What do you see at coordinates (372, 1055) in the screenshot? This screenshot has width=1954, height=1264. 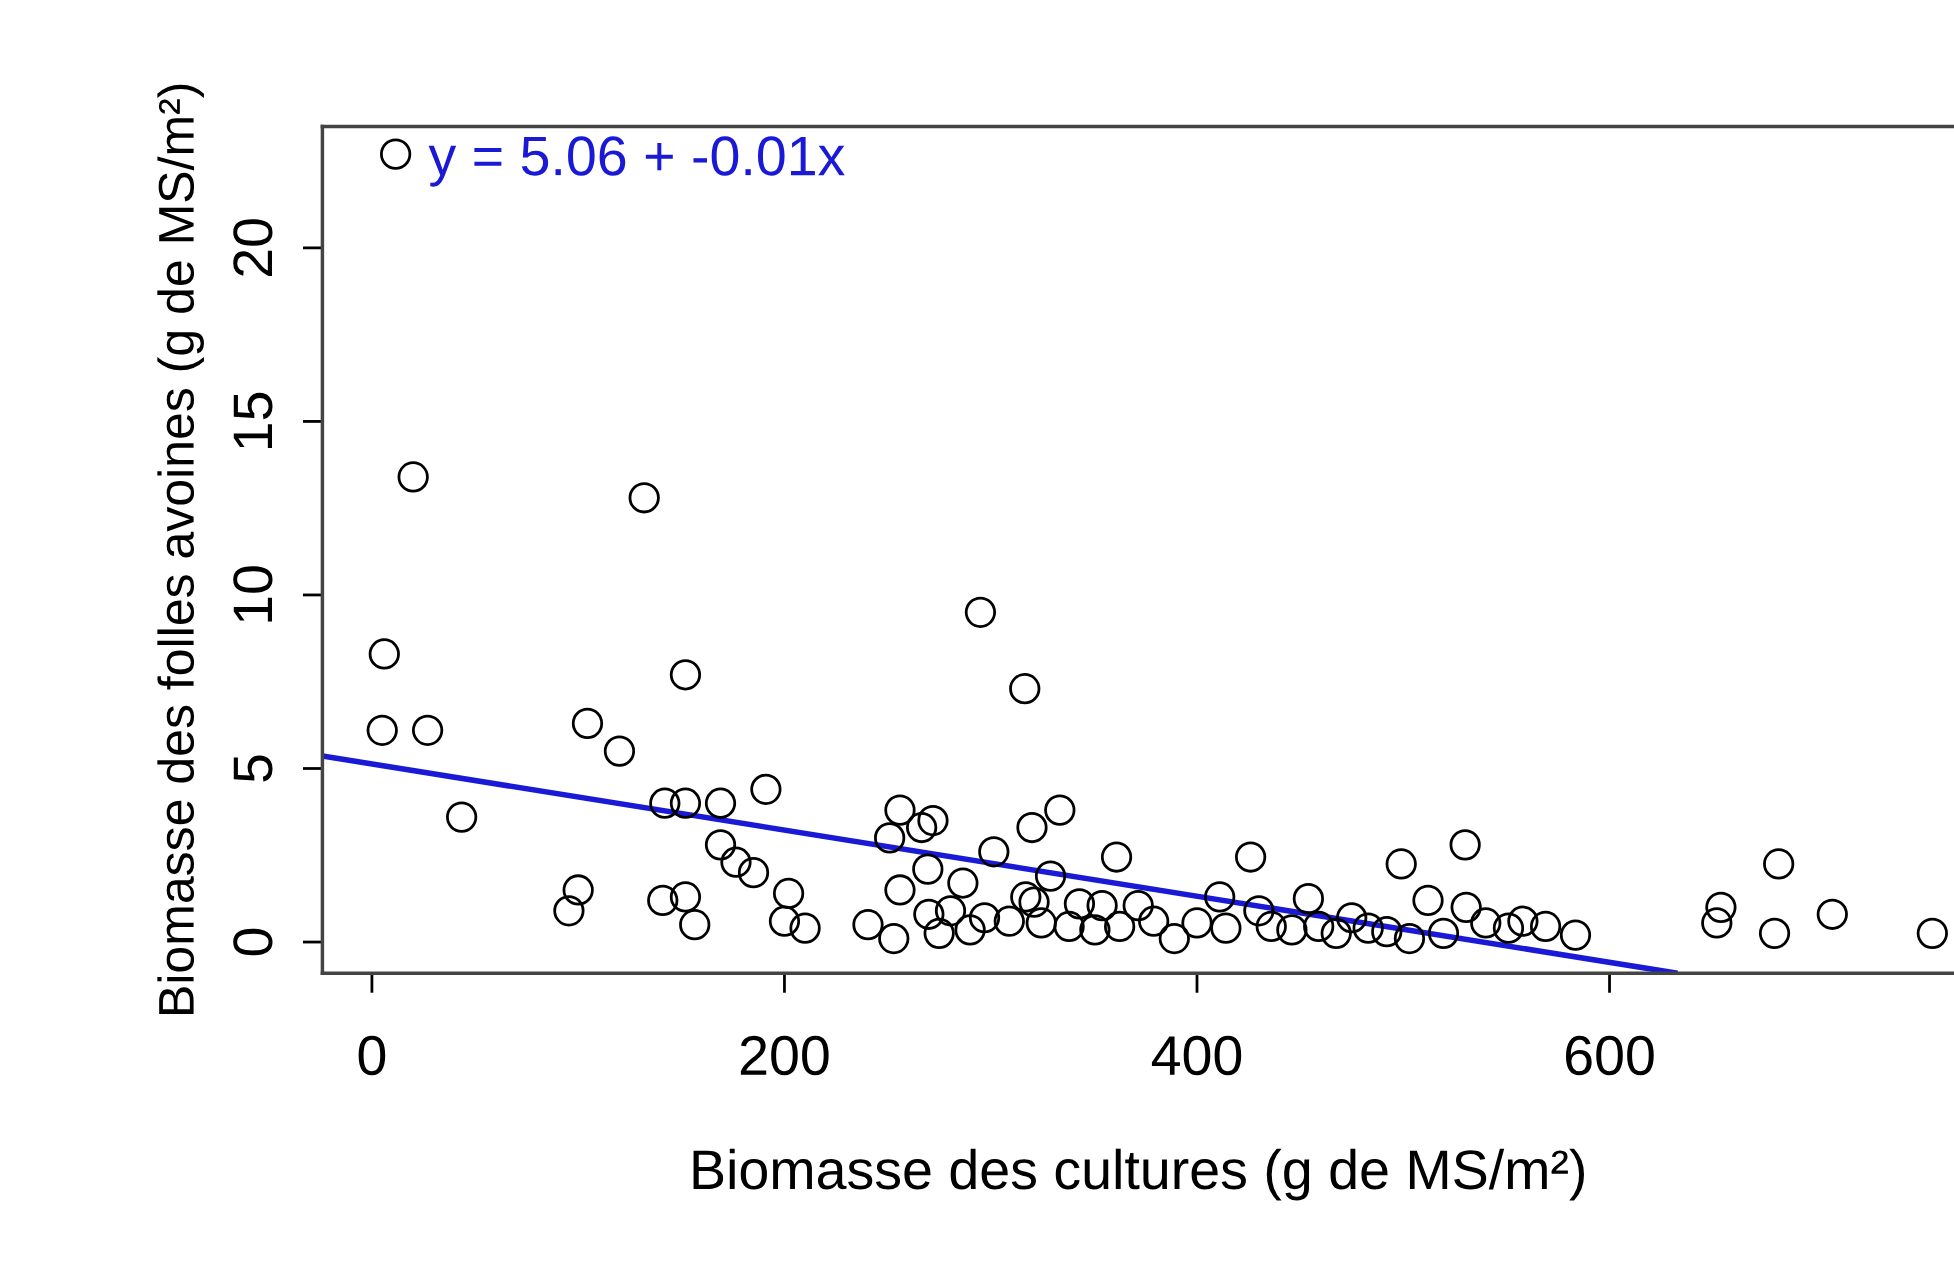 I see `x-tick-label: 0` at bounding box center [372, 1055].